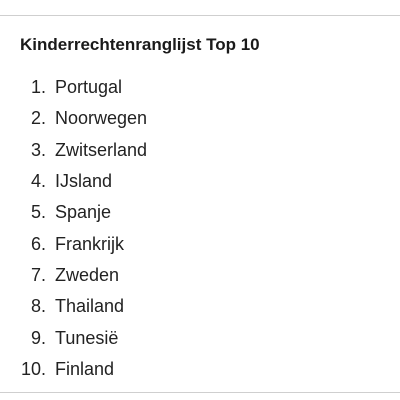  Describe the element at coordinates (38, 337) in the screenshot. I see `rank-number: 9.` at that location.